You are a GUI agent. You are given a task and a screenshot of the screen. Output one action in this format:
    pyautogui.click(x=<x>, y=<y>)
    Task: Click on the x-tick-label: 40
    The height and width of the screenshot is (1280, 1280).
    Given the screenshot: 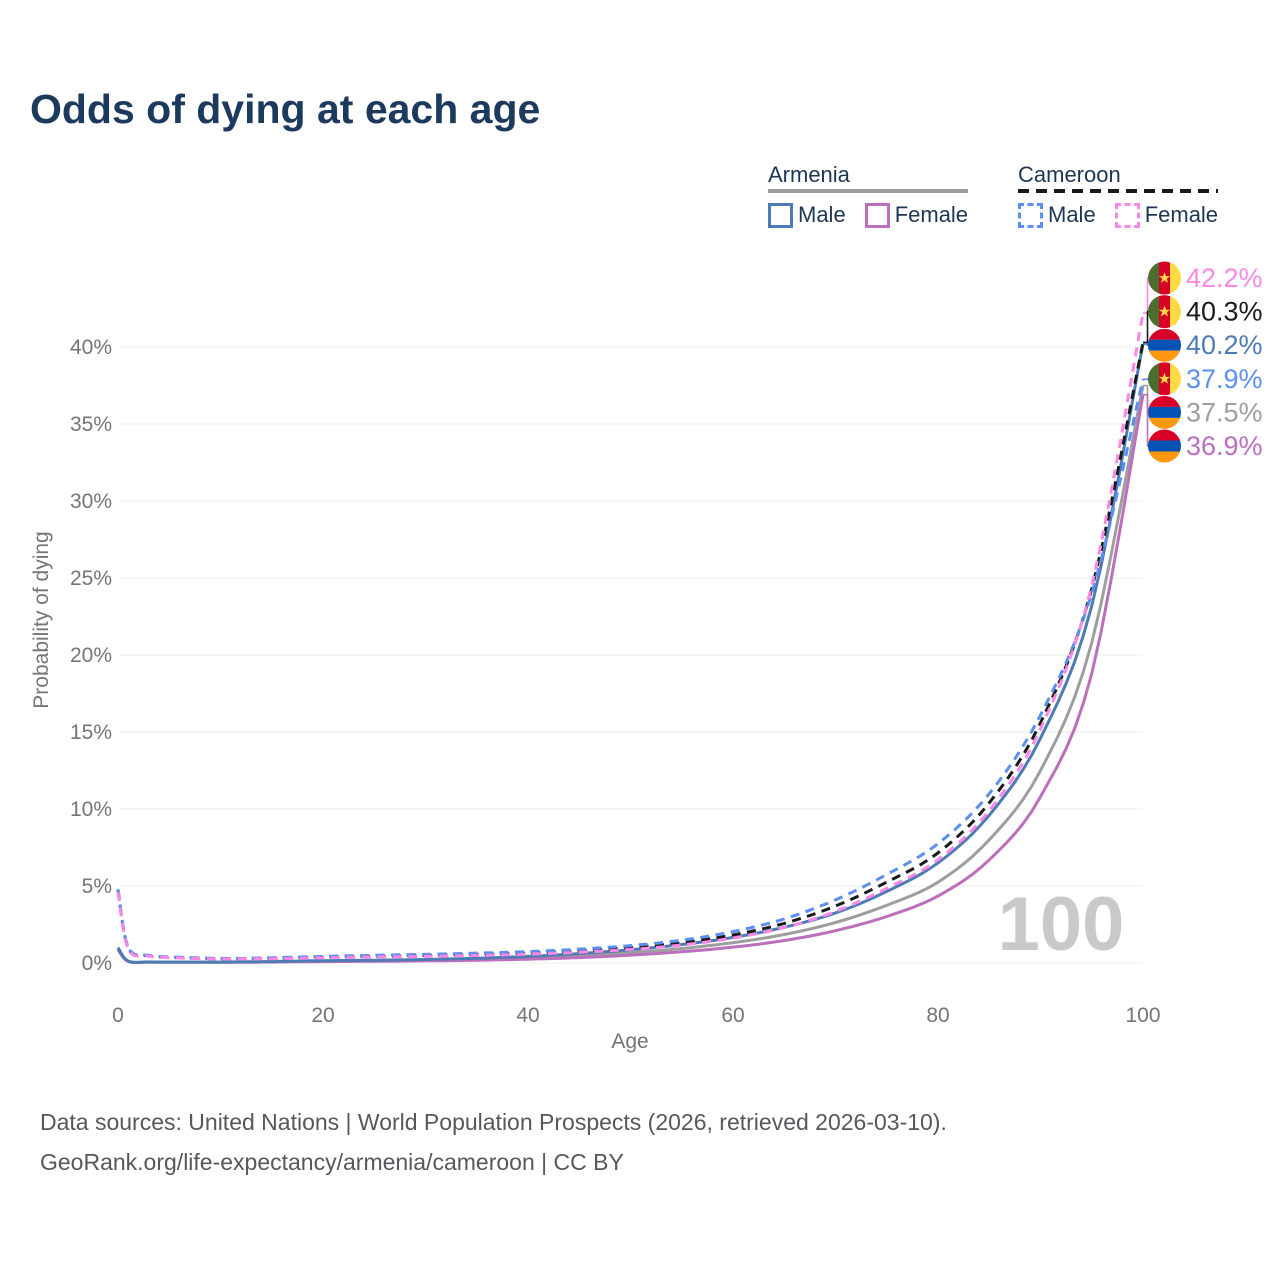 What is the action you would take?
    pyautogui.click(x=527, y=1015)
    